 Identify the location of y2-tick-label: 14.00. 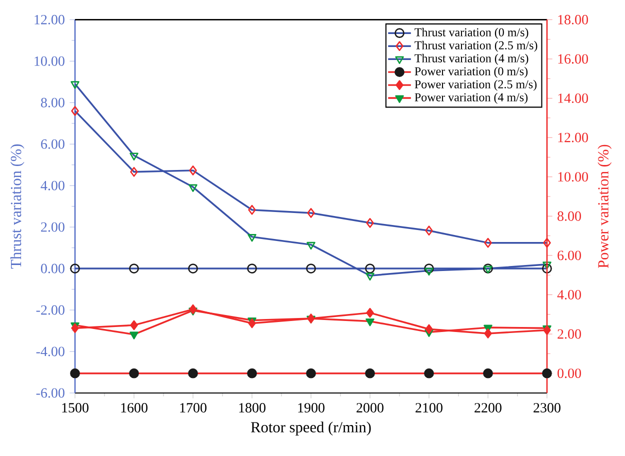
(573, 98).